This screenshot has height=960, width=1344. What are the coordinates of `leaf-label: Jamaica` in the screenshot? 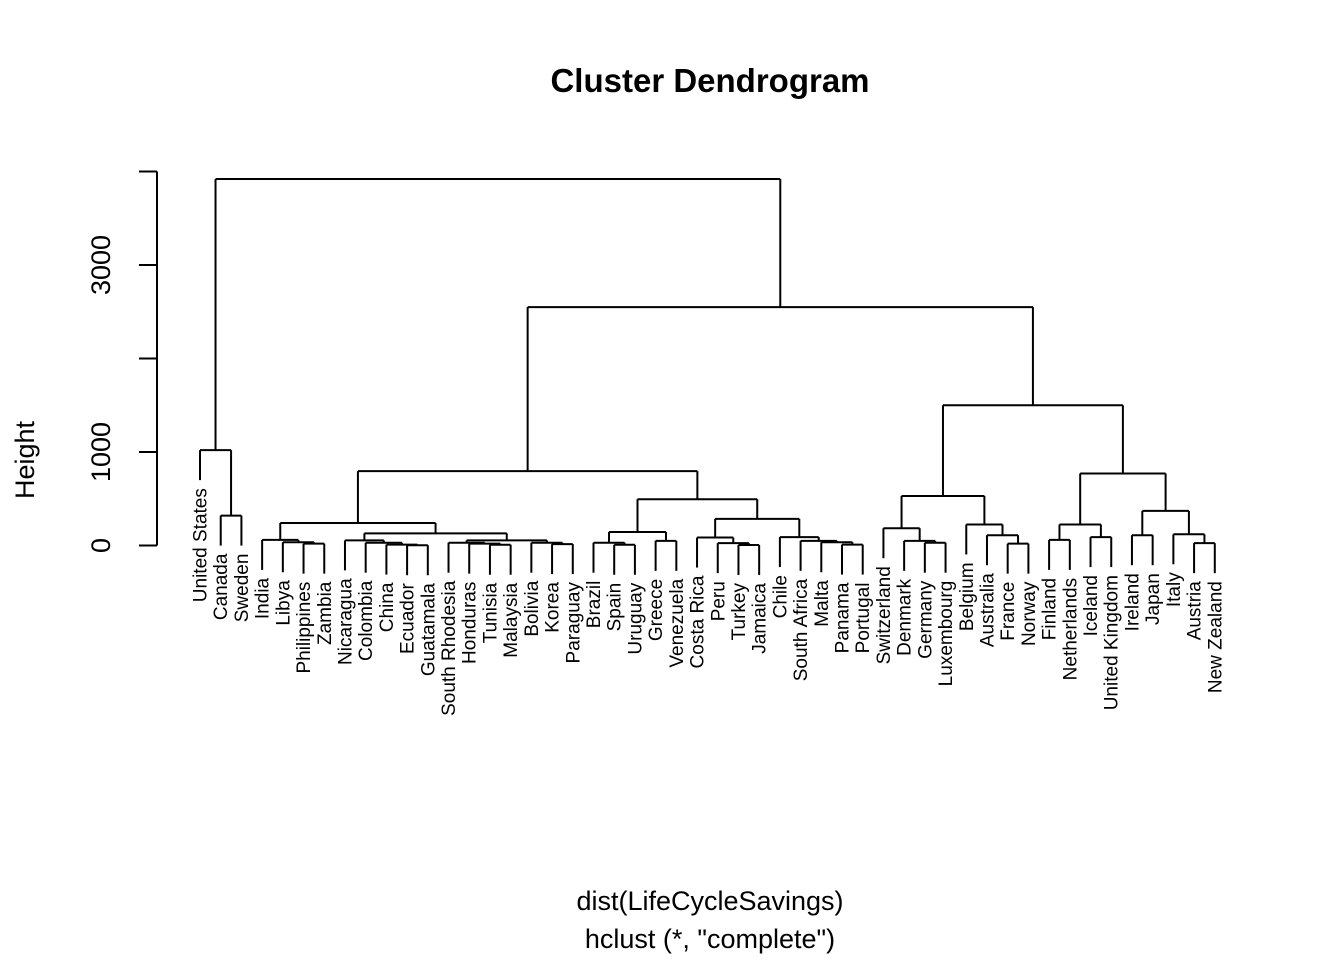 It's located at (760, 618).